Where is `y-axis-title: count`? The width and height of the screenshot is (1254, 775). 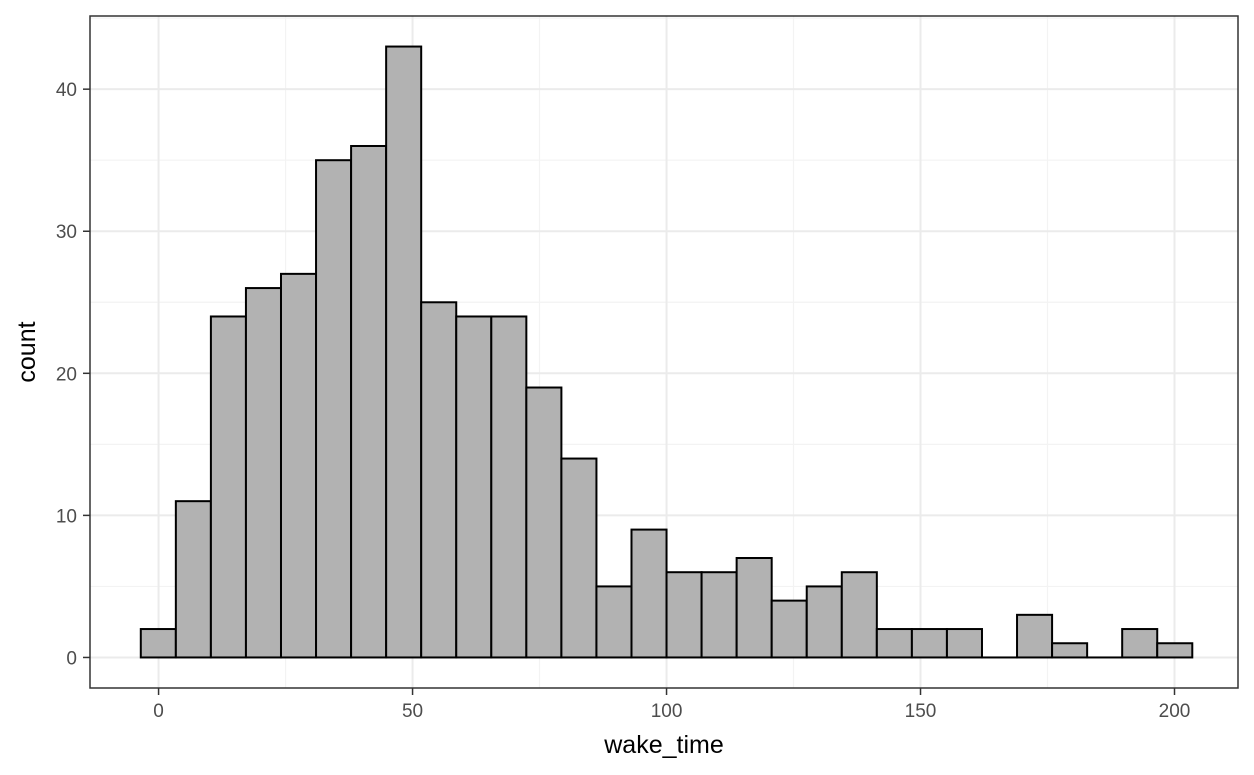 y-axis-title: count is located at coordinates (27, 351).